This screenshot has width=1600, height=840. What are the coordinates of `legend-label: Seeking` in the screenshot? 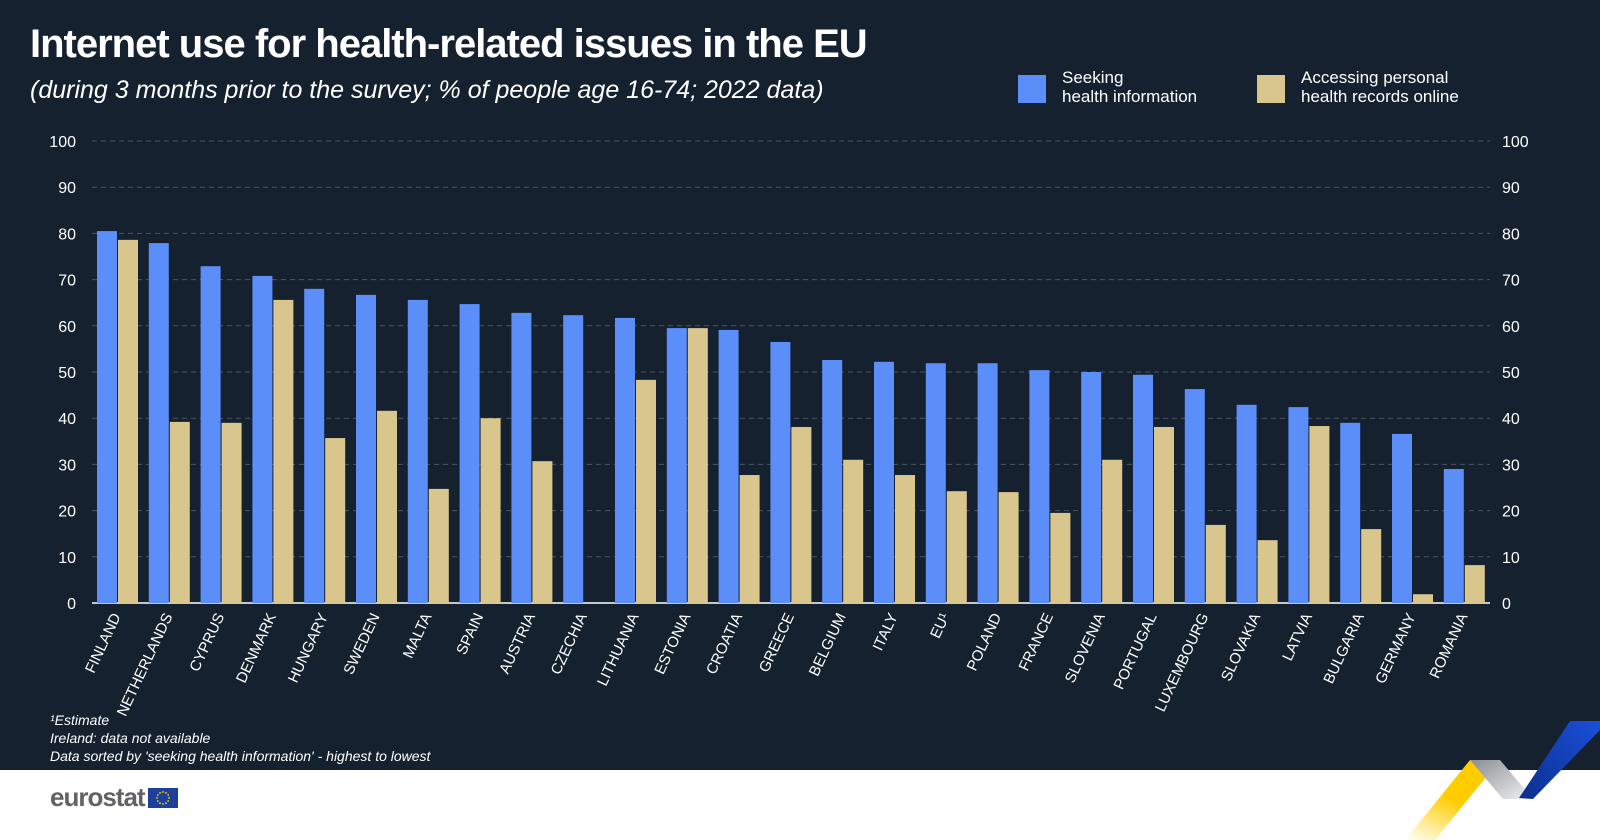 It's located at (1093, 77).